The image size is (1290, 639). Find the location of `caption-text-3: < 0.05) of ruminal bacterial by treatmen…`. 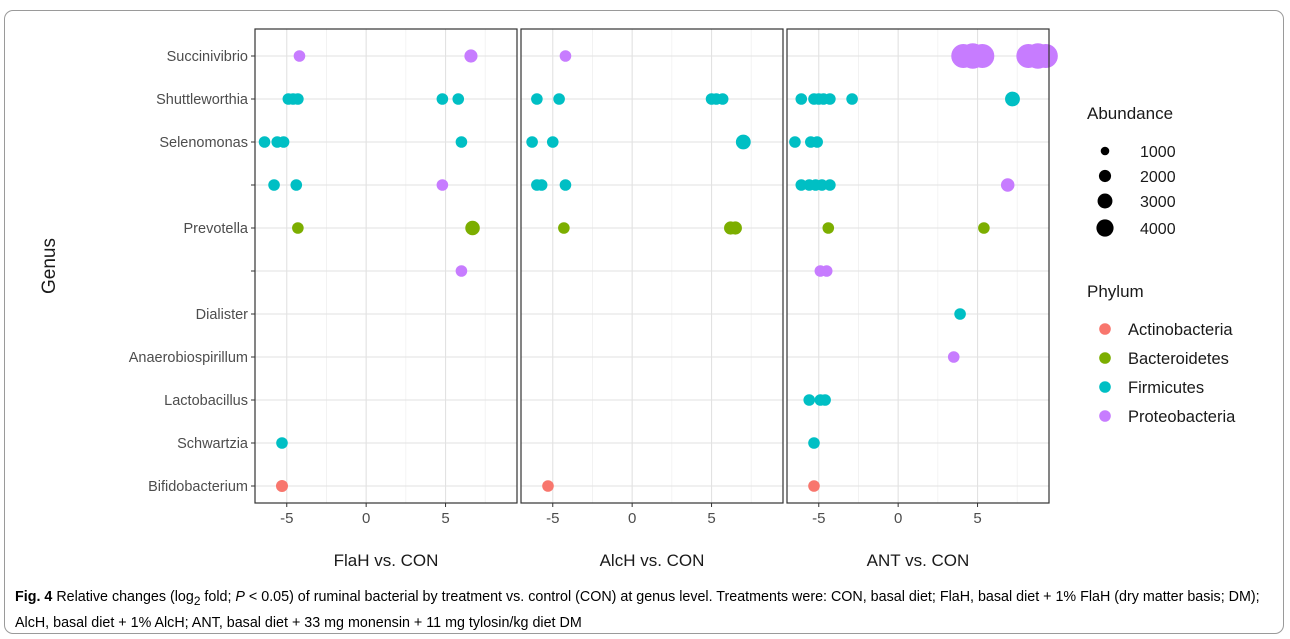

caption-text-3: < 0.05) of ruminal bacterial by treatmen… is located at coordinates (637, 610).